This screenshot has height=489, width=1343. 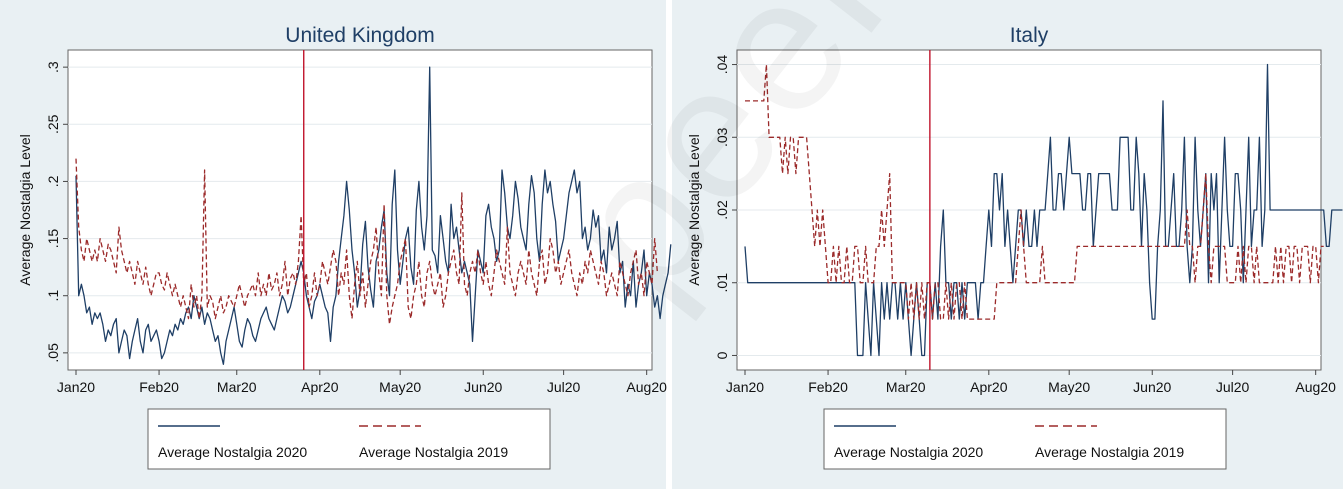 What do you see at coordinates (722, 355) in the screenshot?
I see `y-tick-label: 0` at bounding box center [722, 355].